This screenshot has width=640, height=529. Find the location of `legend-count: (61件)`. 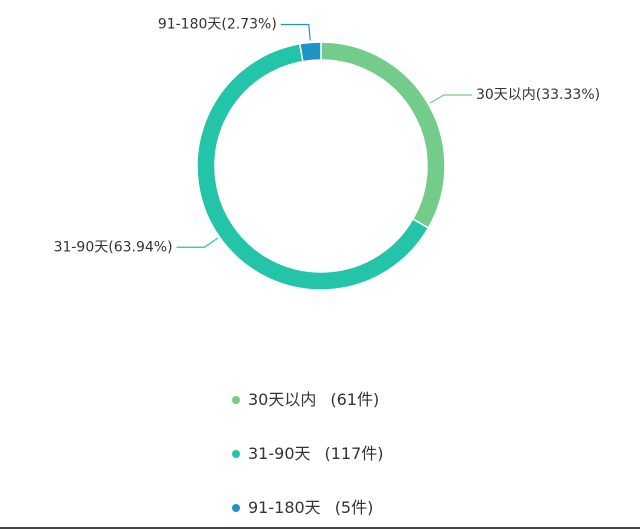

legend-count: (61件) is located at coordinates (354, 399).